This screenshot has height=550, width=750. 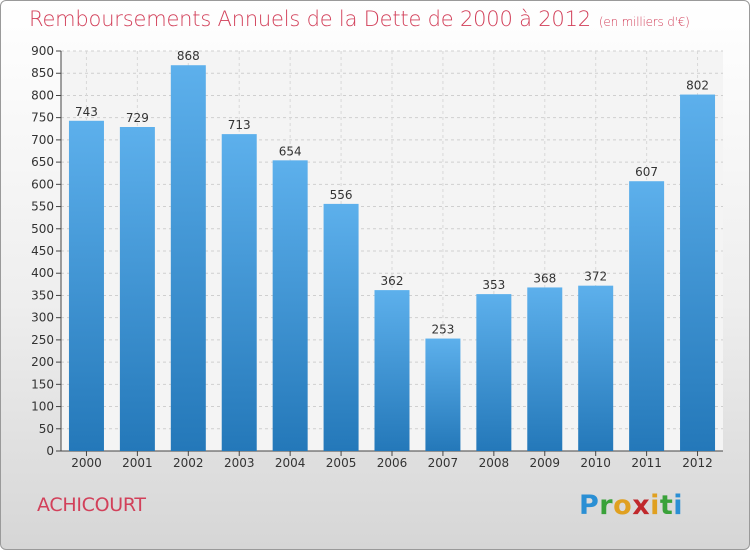 What do you see at coordinates (137, 118) in the screenshot?
I see `data-label: 729` at bounding box center [137, 118].